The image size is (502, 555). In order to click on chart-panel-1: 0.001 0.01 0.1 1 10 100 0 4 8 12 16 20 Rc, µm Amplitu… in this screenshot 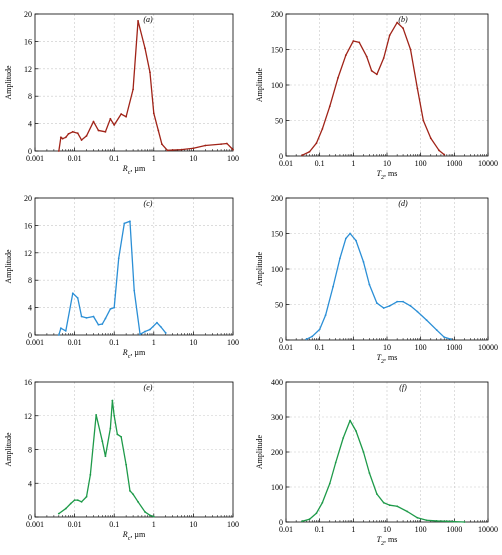, I will do `click(121, 93)`.